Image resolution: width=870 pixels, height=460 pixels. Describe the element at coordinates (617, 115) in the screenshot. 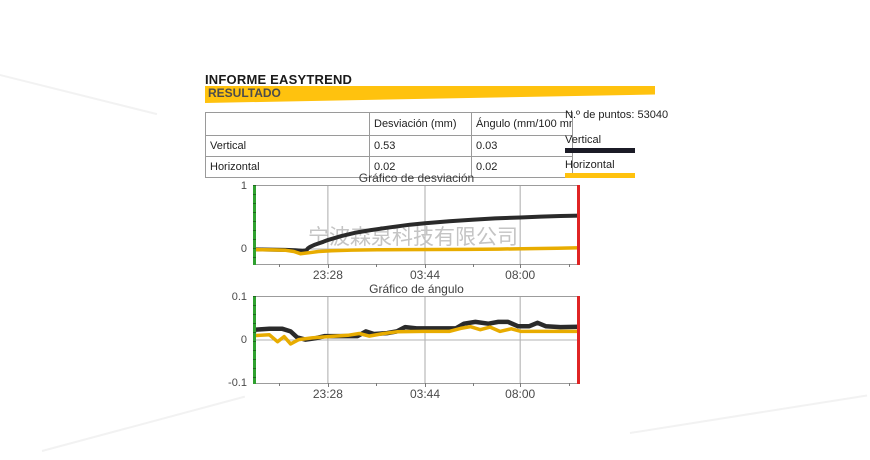

I see `points-count: N.º de puntos: 53040` at that location.